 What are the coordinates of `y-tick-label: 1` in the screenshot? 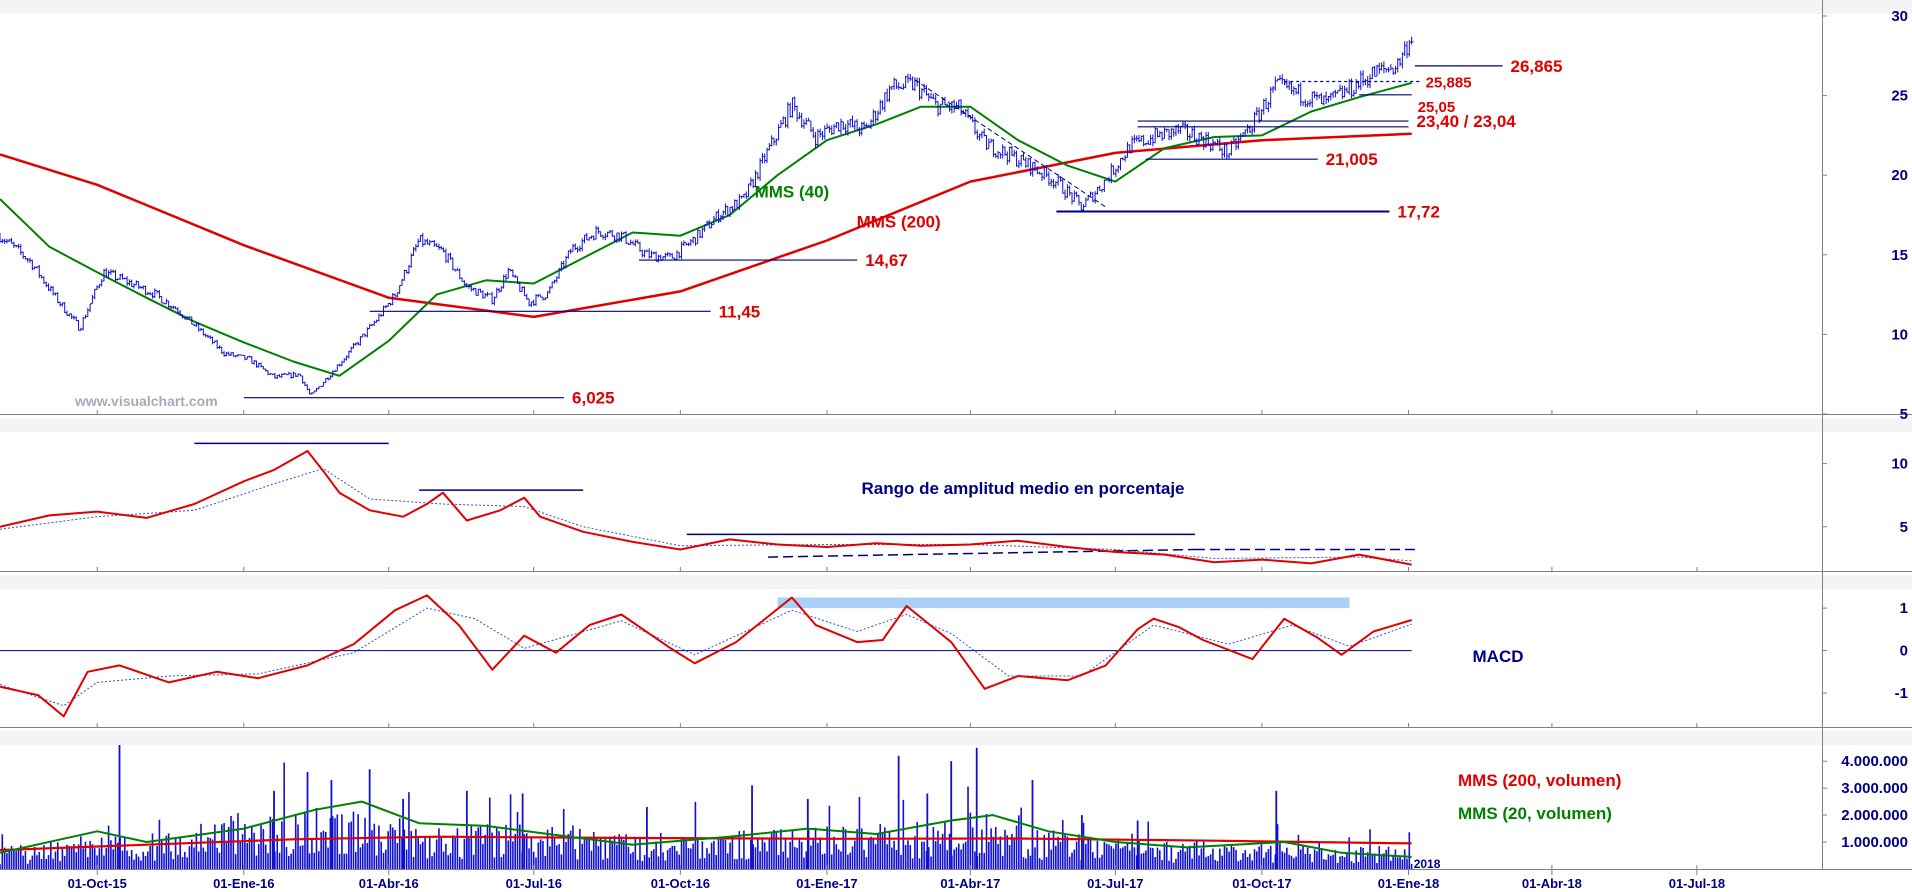 It's located at (1904, 608).